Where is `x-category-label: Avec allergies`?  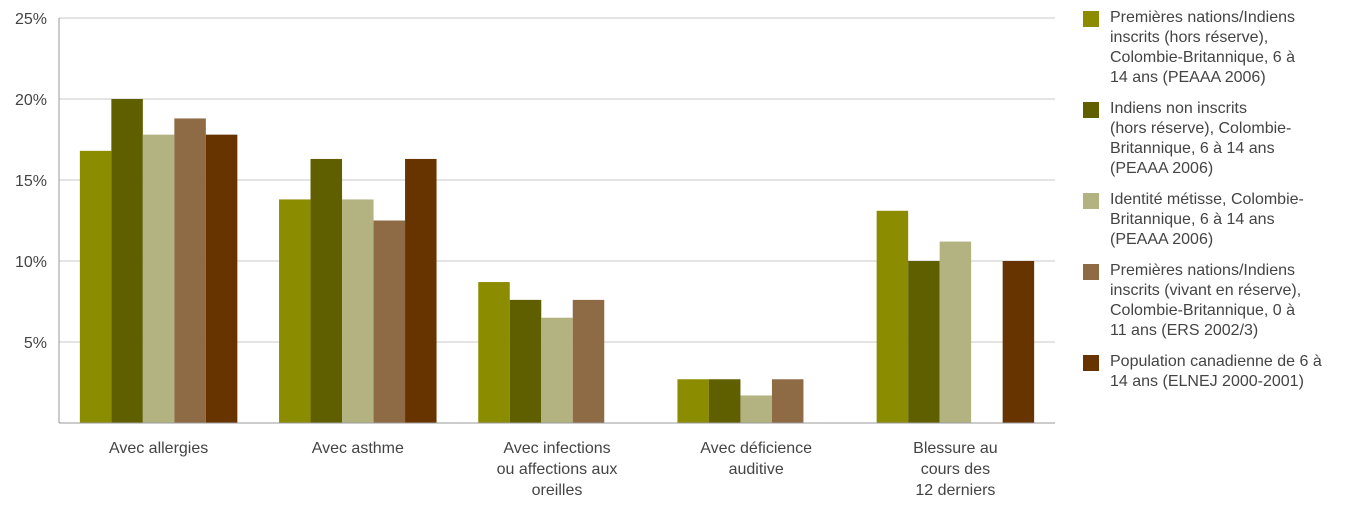 x-category-label: Avec allergies is located at coordinates (158, 448).